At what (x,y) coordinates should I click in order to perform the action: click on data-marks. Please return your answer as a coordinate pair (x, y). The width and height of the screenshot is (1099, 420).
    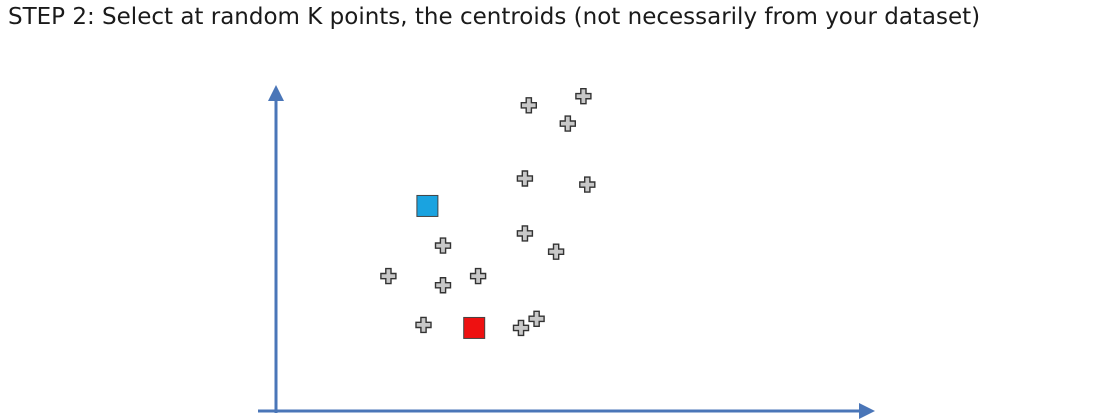
    Looking at the image, I should click on (488, 213).